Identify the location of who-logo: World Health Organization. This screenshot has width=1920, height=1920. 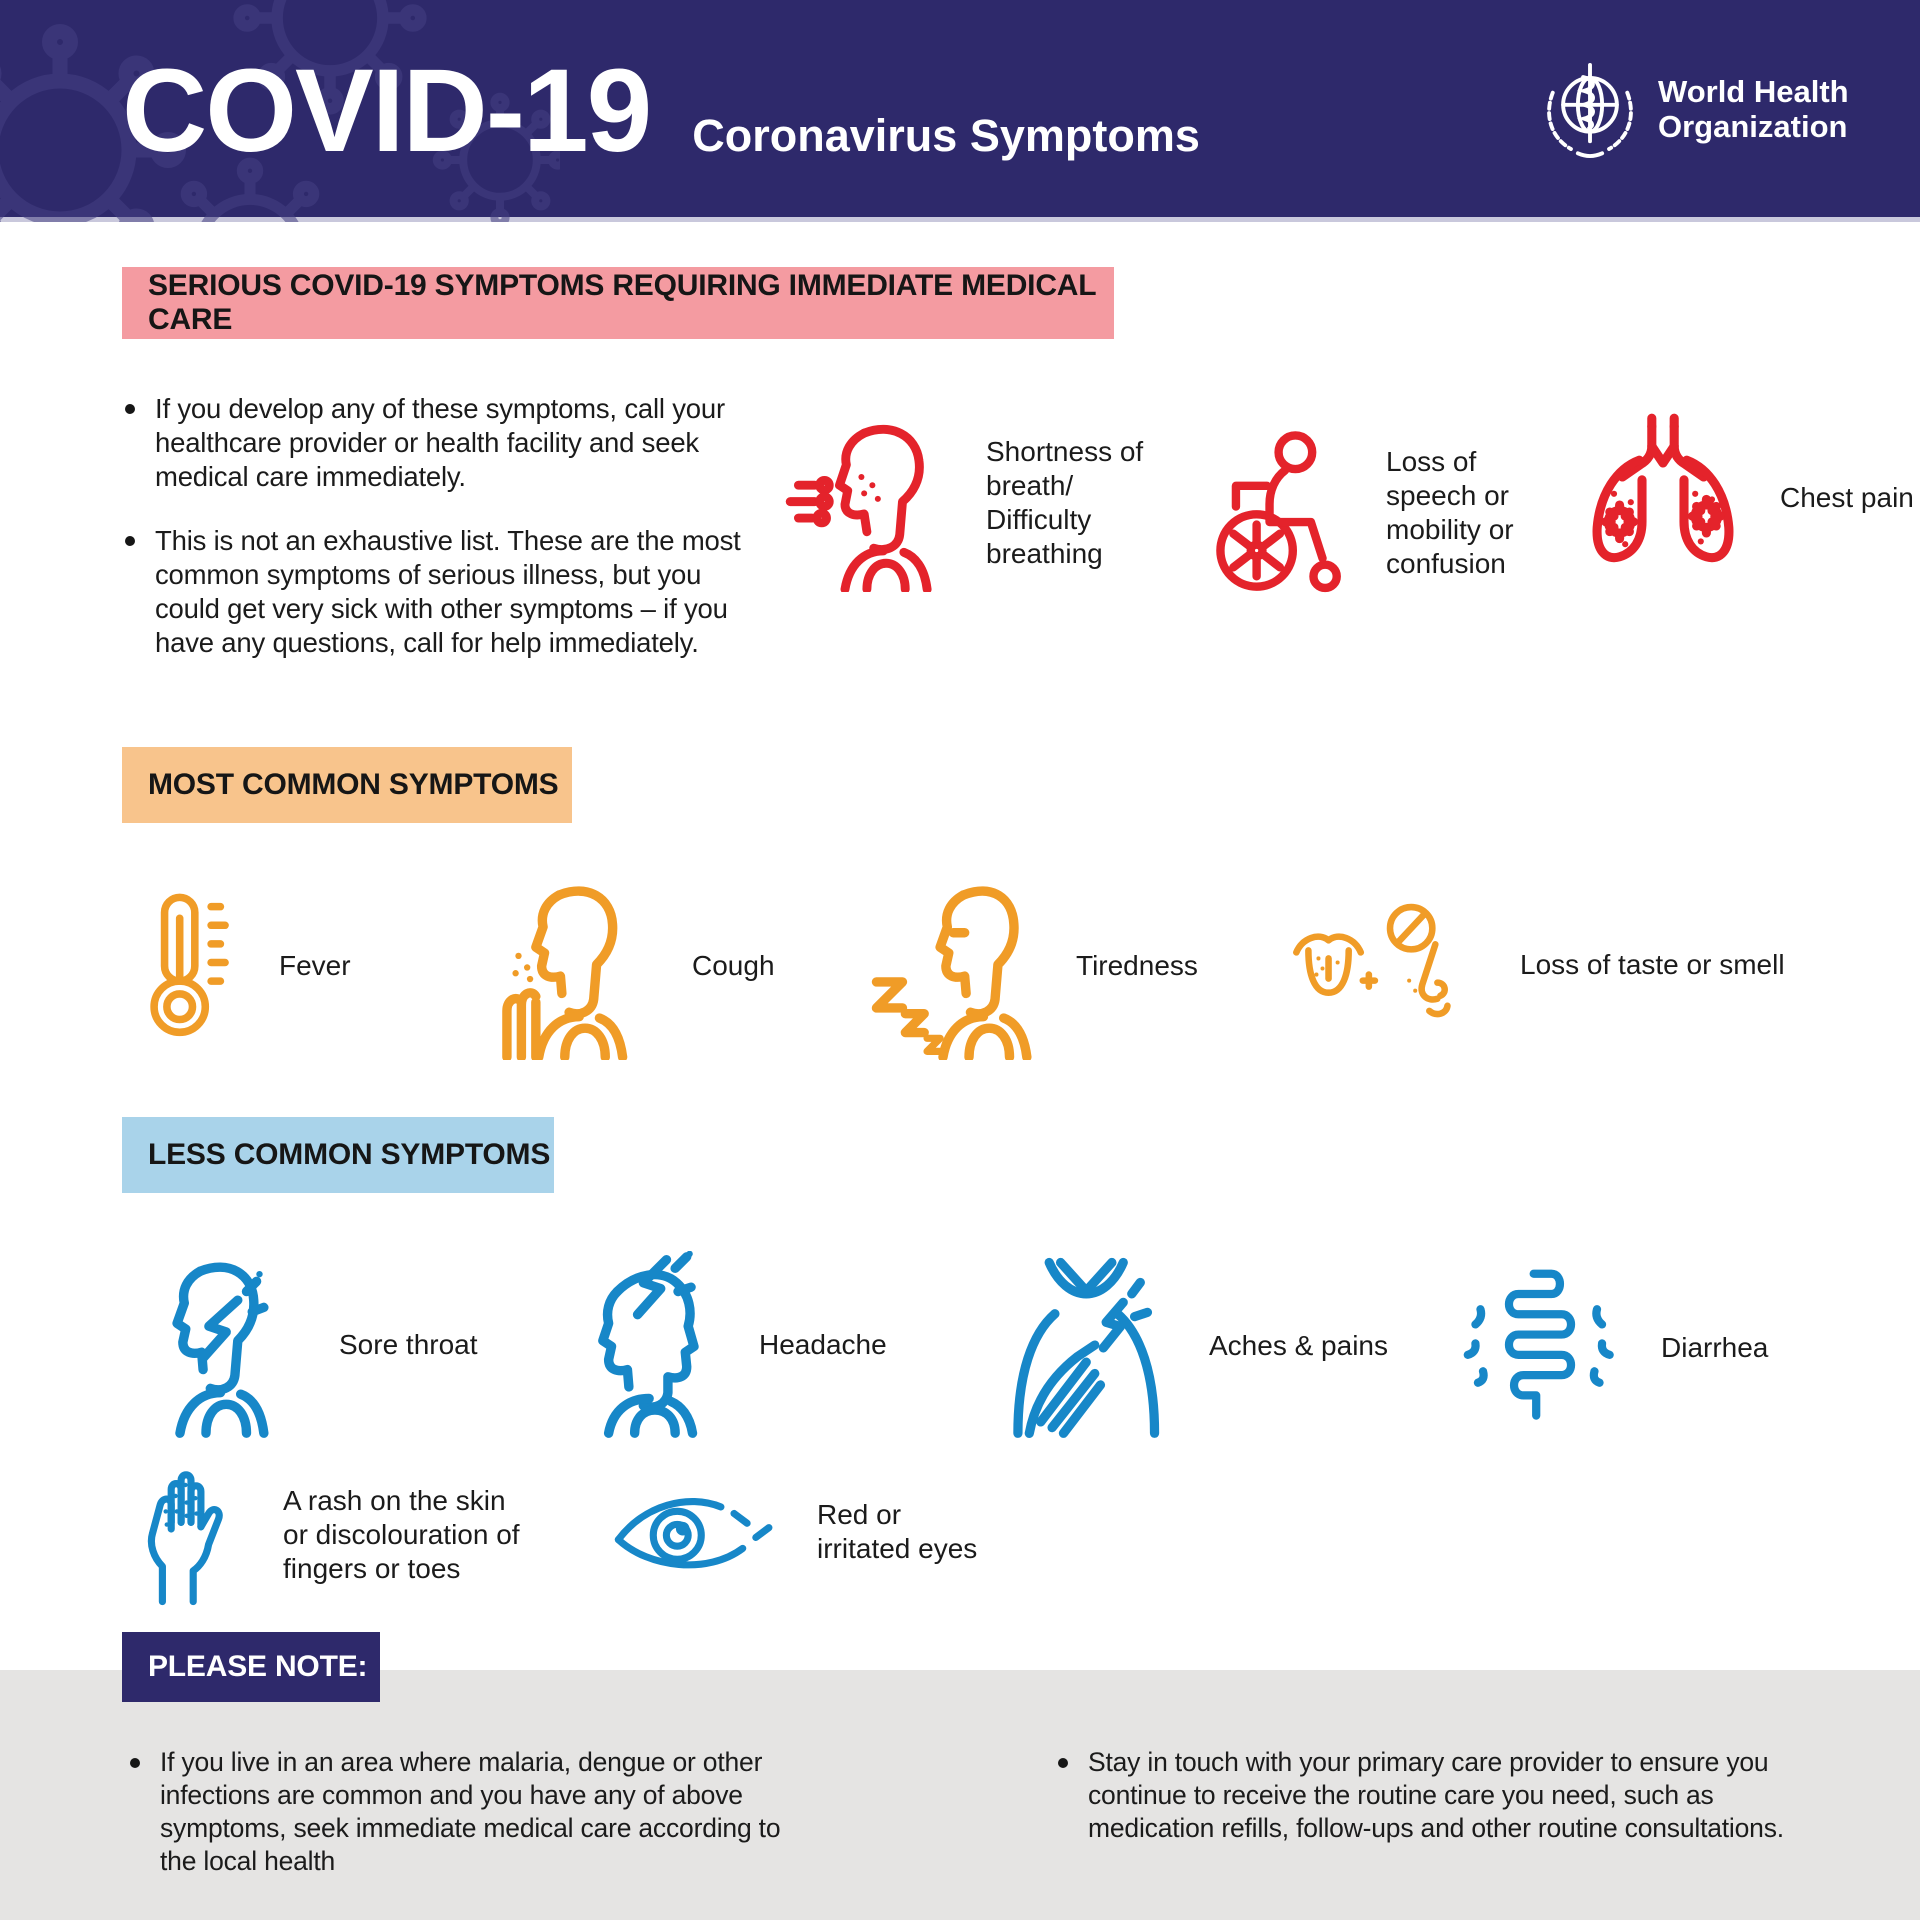
(1693, 110).